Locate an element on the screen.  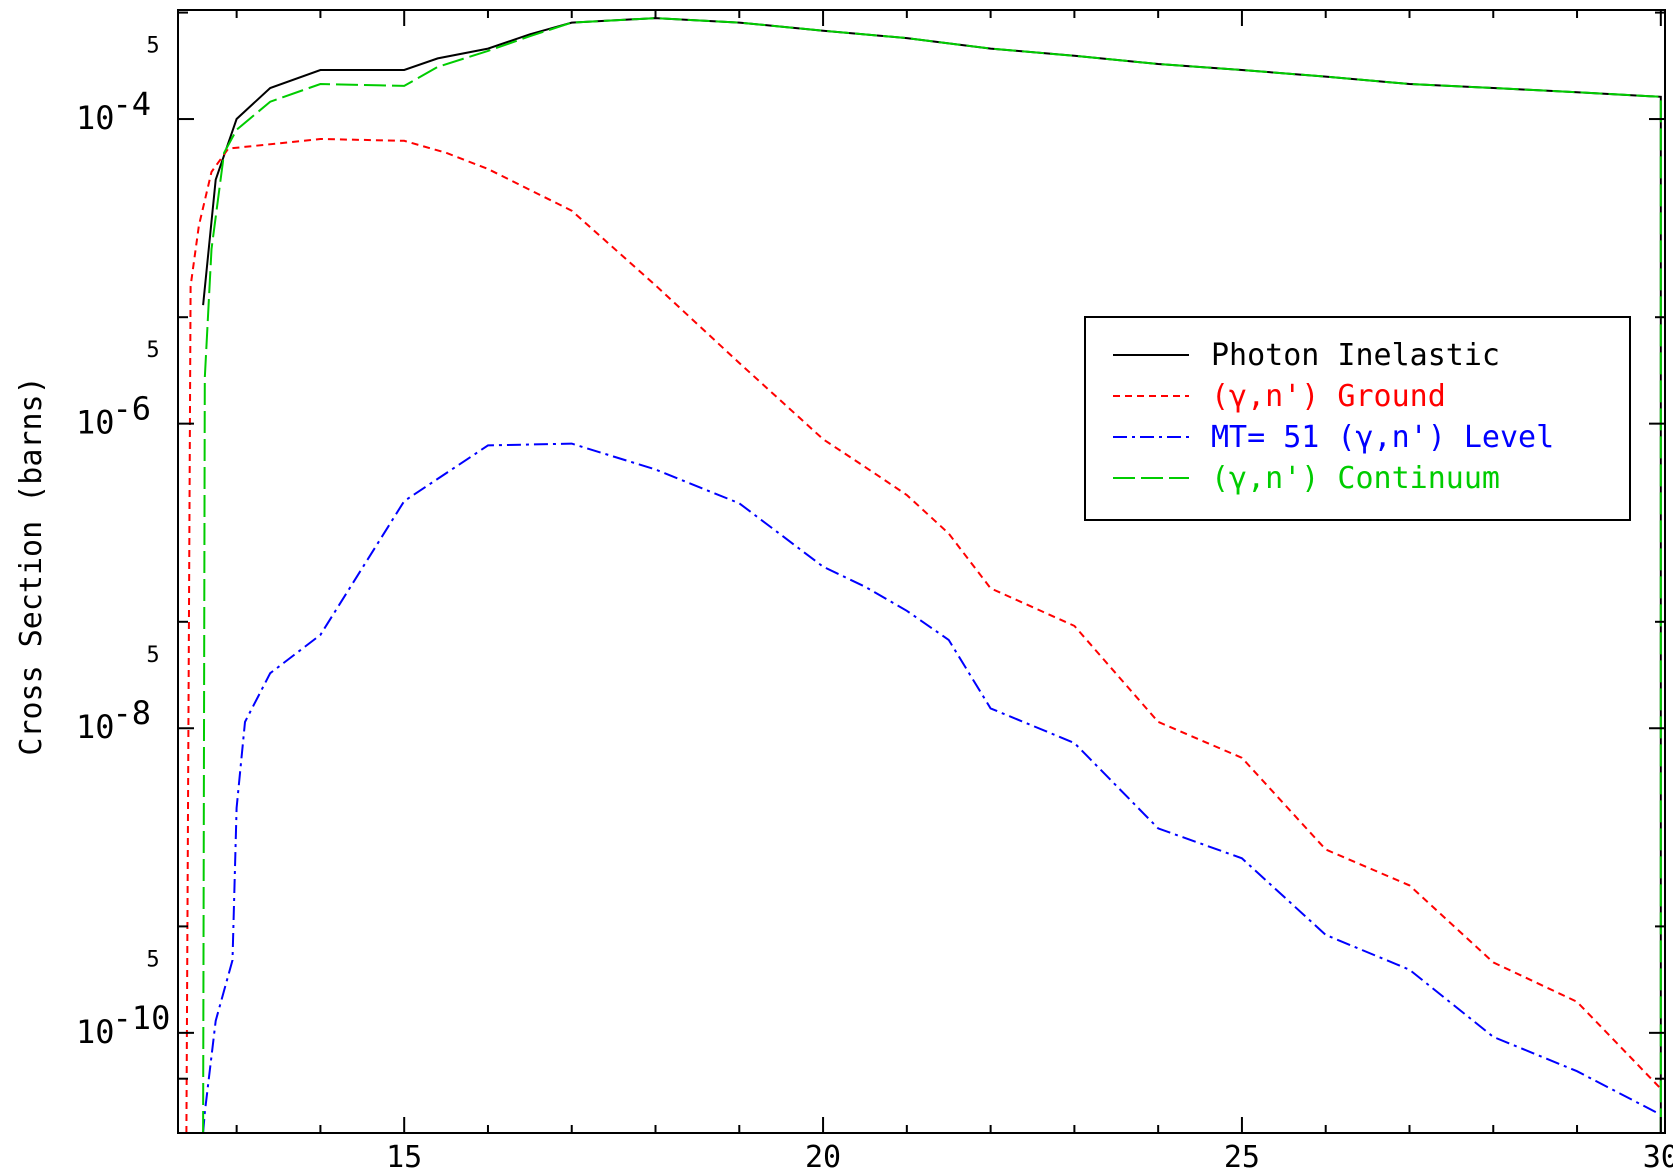
legend-label: MT= 51 (γ,n') Level is located at coordinates (1382, 437).